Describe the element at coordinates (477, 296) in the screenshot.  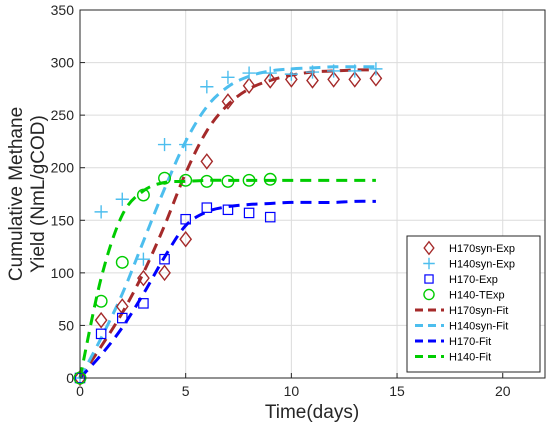
I see `legend-label: H140-TExp` at that location.